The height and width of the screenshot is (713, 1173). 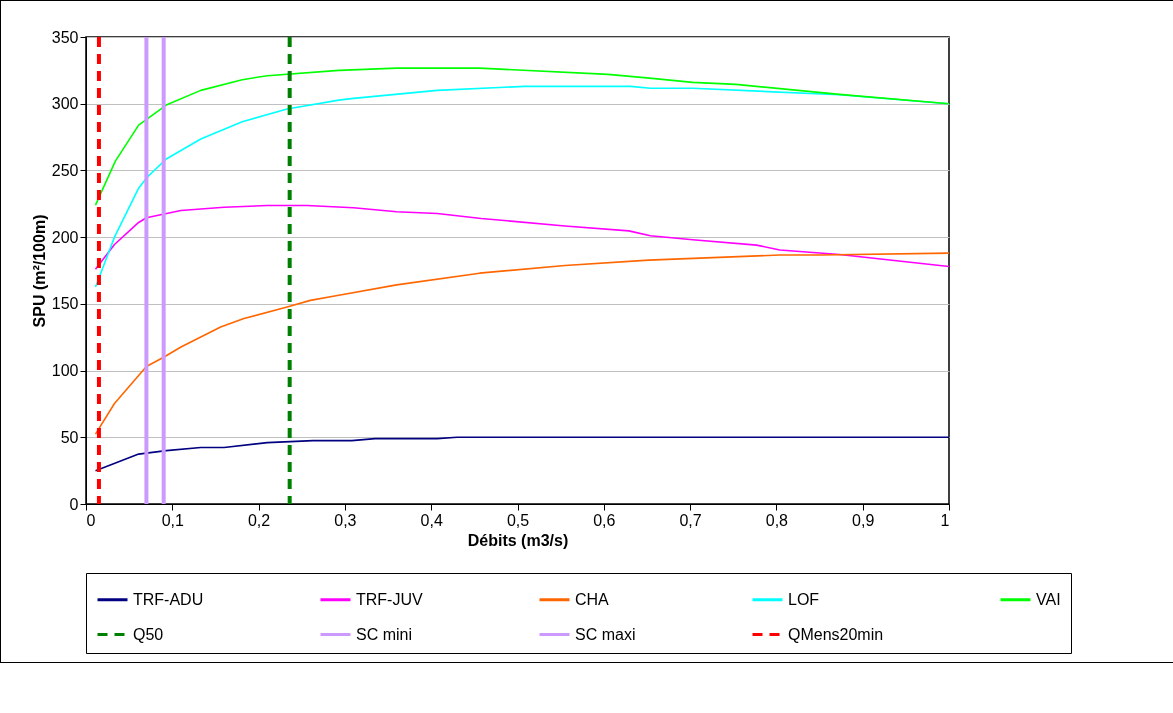 What do you see at coordinates (69, 437) in the screenshot?
I see `y-tick-label: 50` at bounding box center [69, 437].